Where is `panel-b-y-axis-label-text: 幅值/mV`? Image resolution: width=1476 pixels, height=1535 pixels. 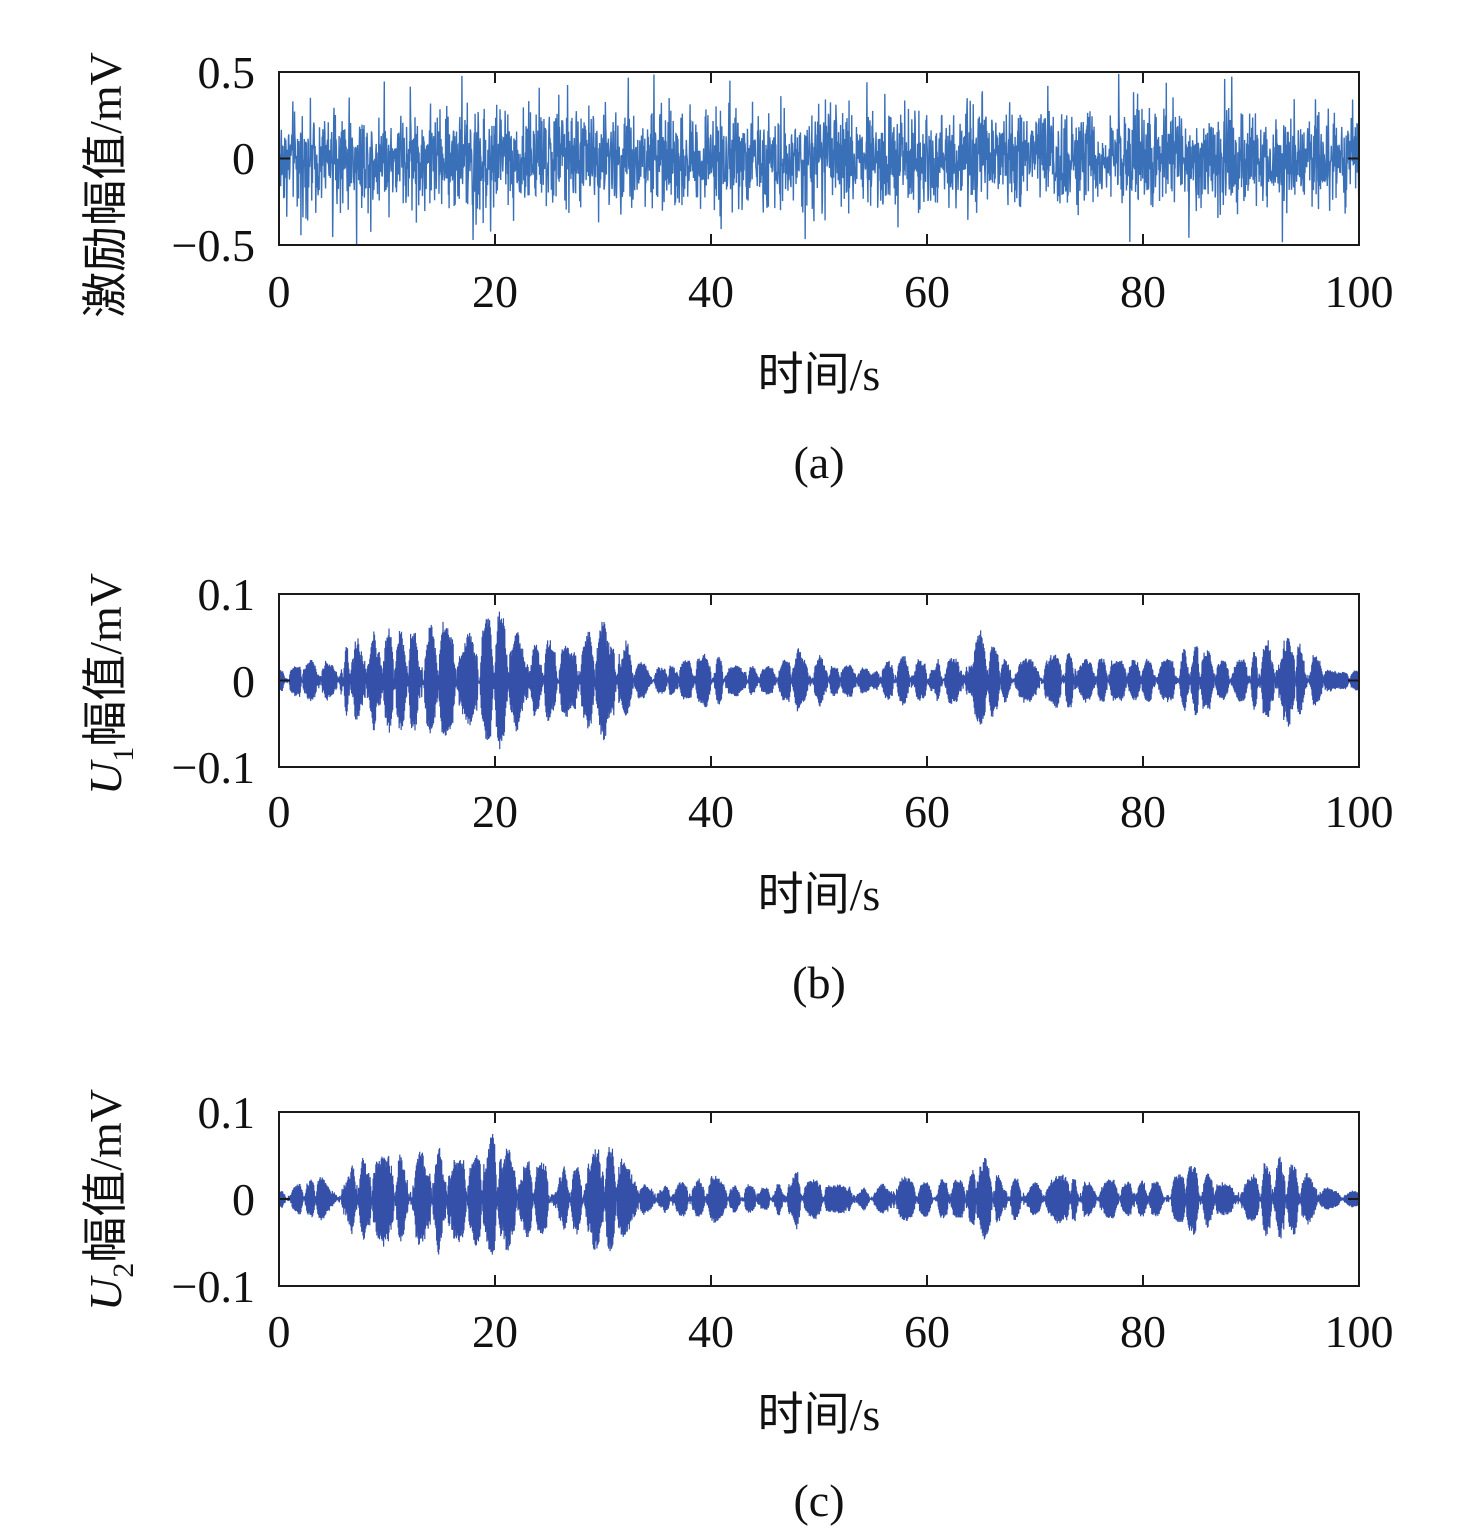 panel-b-y-axis-label-text: 幅值/mV is located at coordinates (105, 660).